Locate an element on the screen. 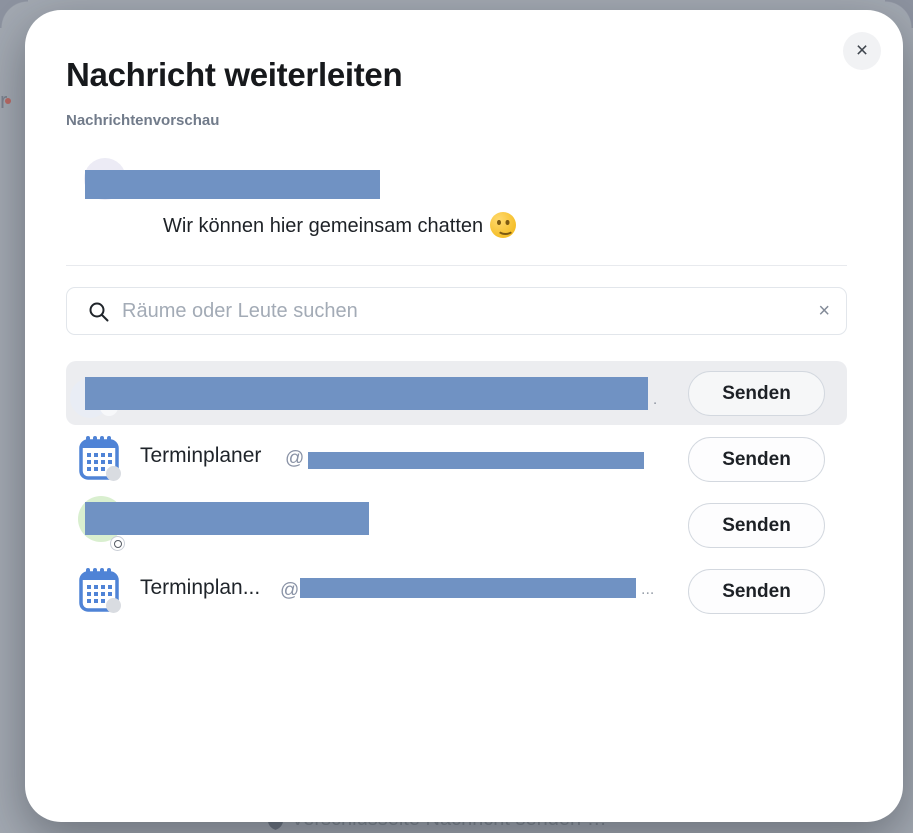  dialog-title: Nachricht weiterleiten is located at coordinates (234, 74).